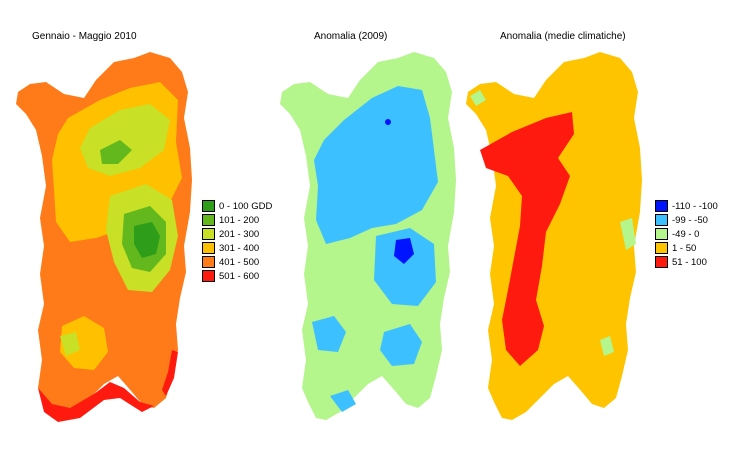 This screenshot has height=450, width=730. I want to click on legend-label: 0 - 100 GDD, so click(246, 206).